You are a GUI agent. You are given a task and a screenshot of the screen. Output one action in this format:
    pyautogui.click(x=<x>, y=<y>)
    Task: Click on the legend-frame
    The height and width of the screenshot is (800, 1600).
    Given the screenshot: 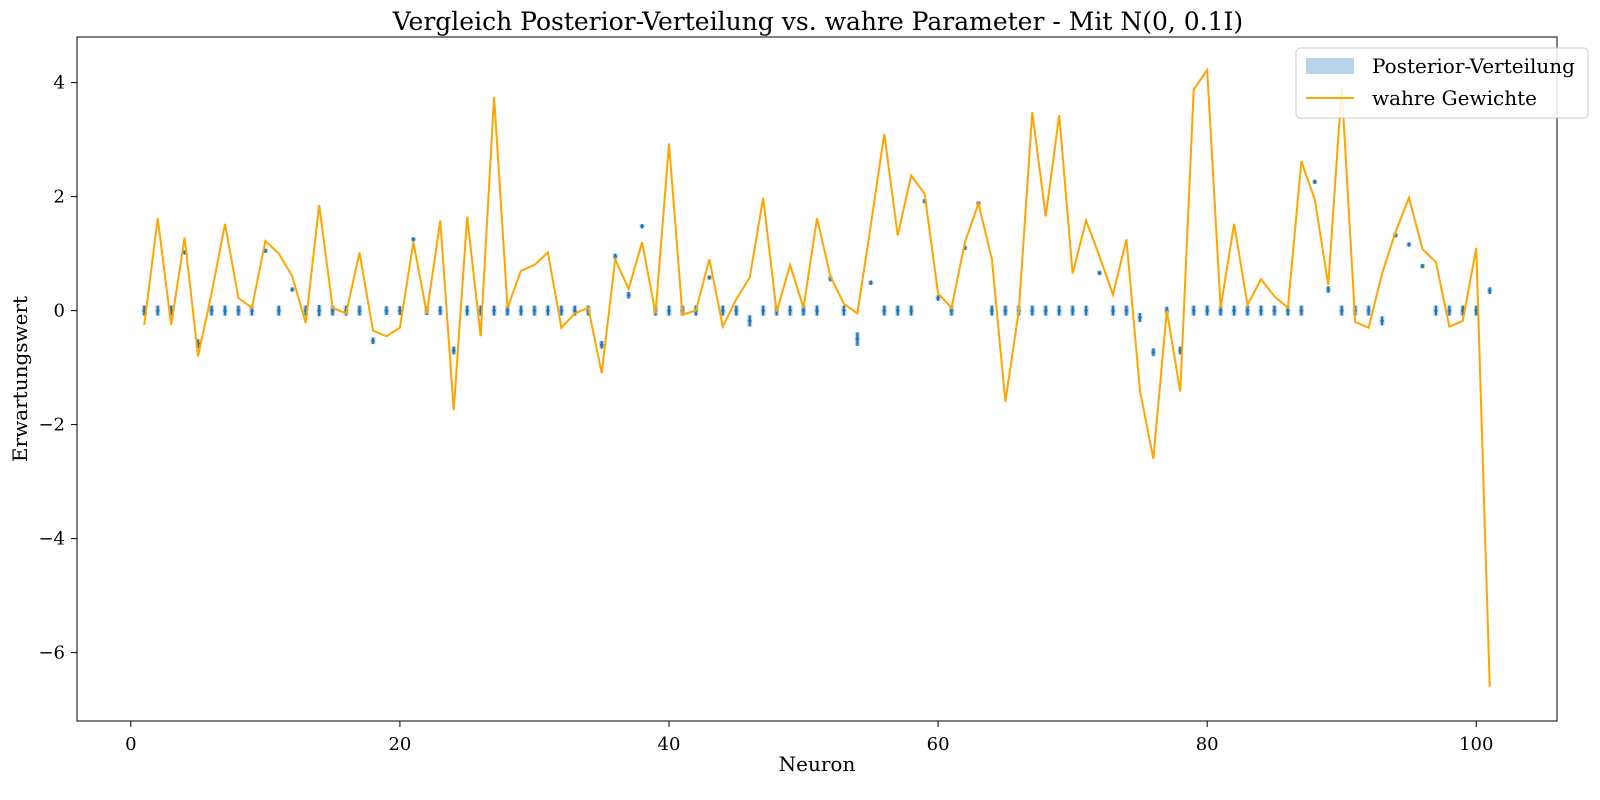 What is the action you would take?
    pyautogui.click(x=1442, y=83)
    